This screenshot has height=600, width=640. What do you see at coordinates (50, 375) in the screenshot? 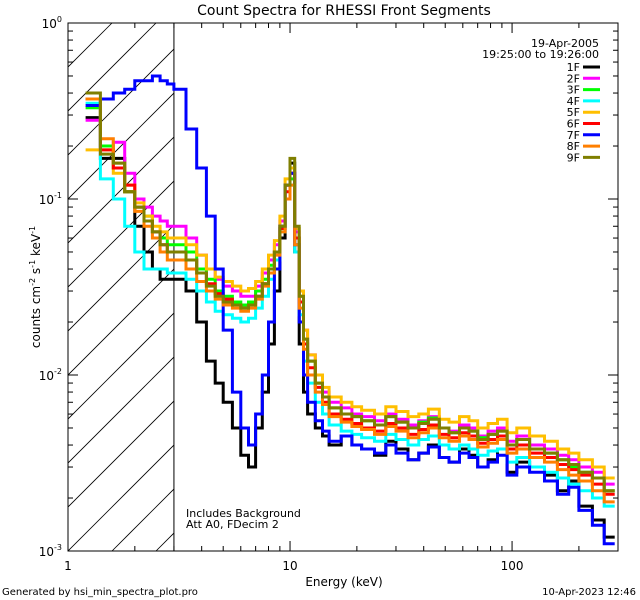
I see `y-tick-label: 10⁻²` at bounding box center [50, 375].